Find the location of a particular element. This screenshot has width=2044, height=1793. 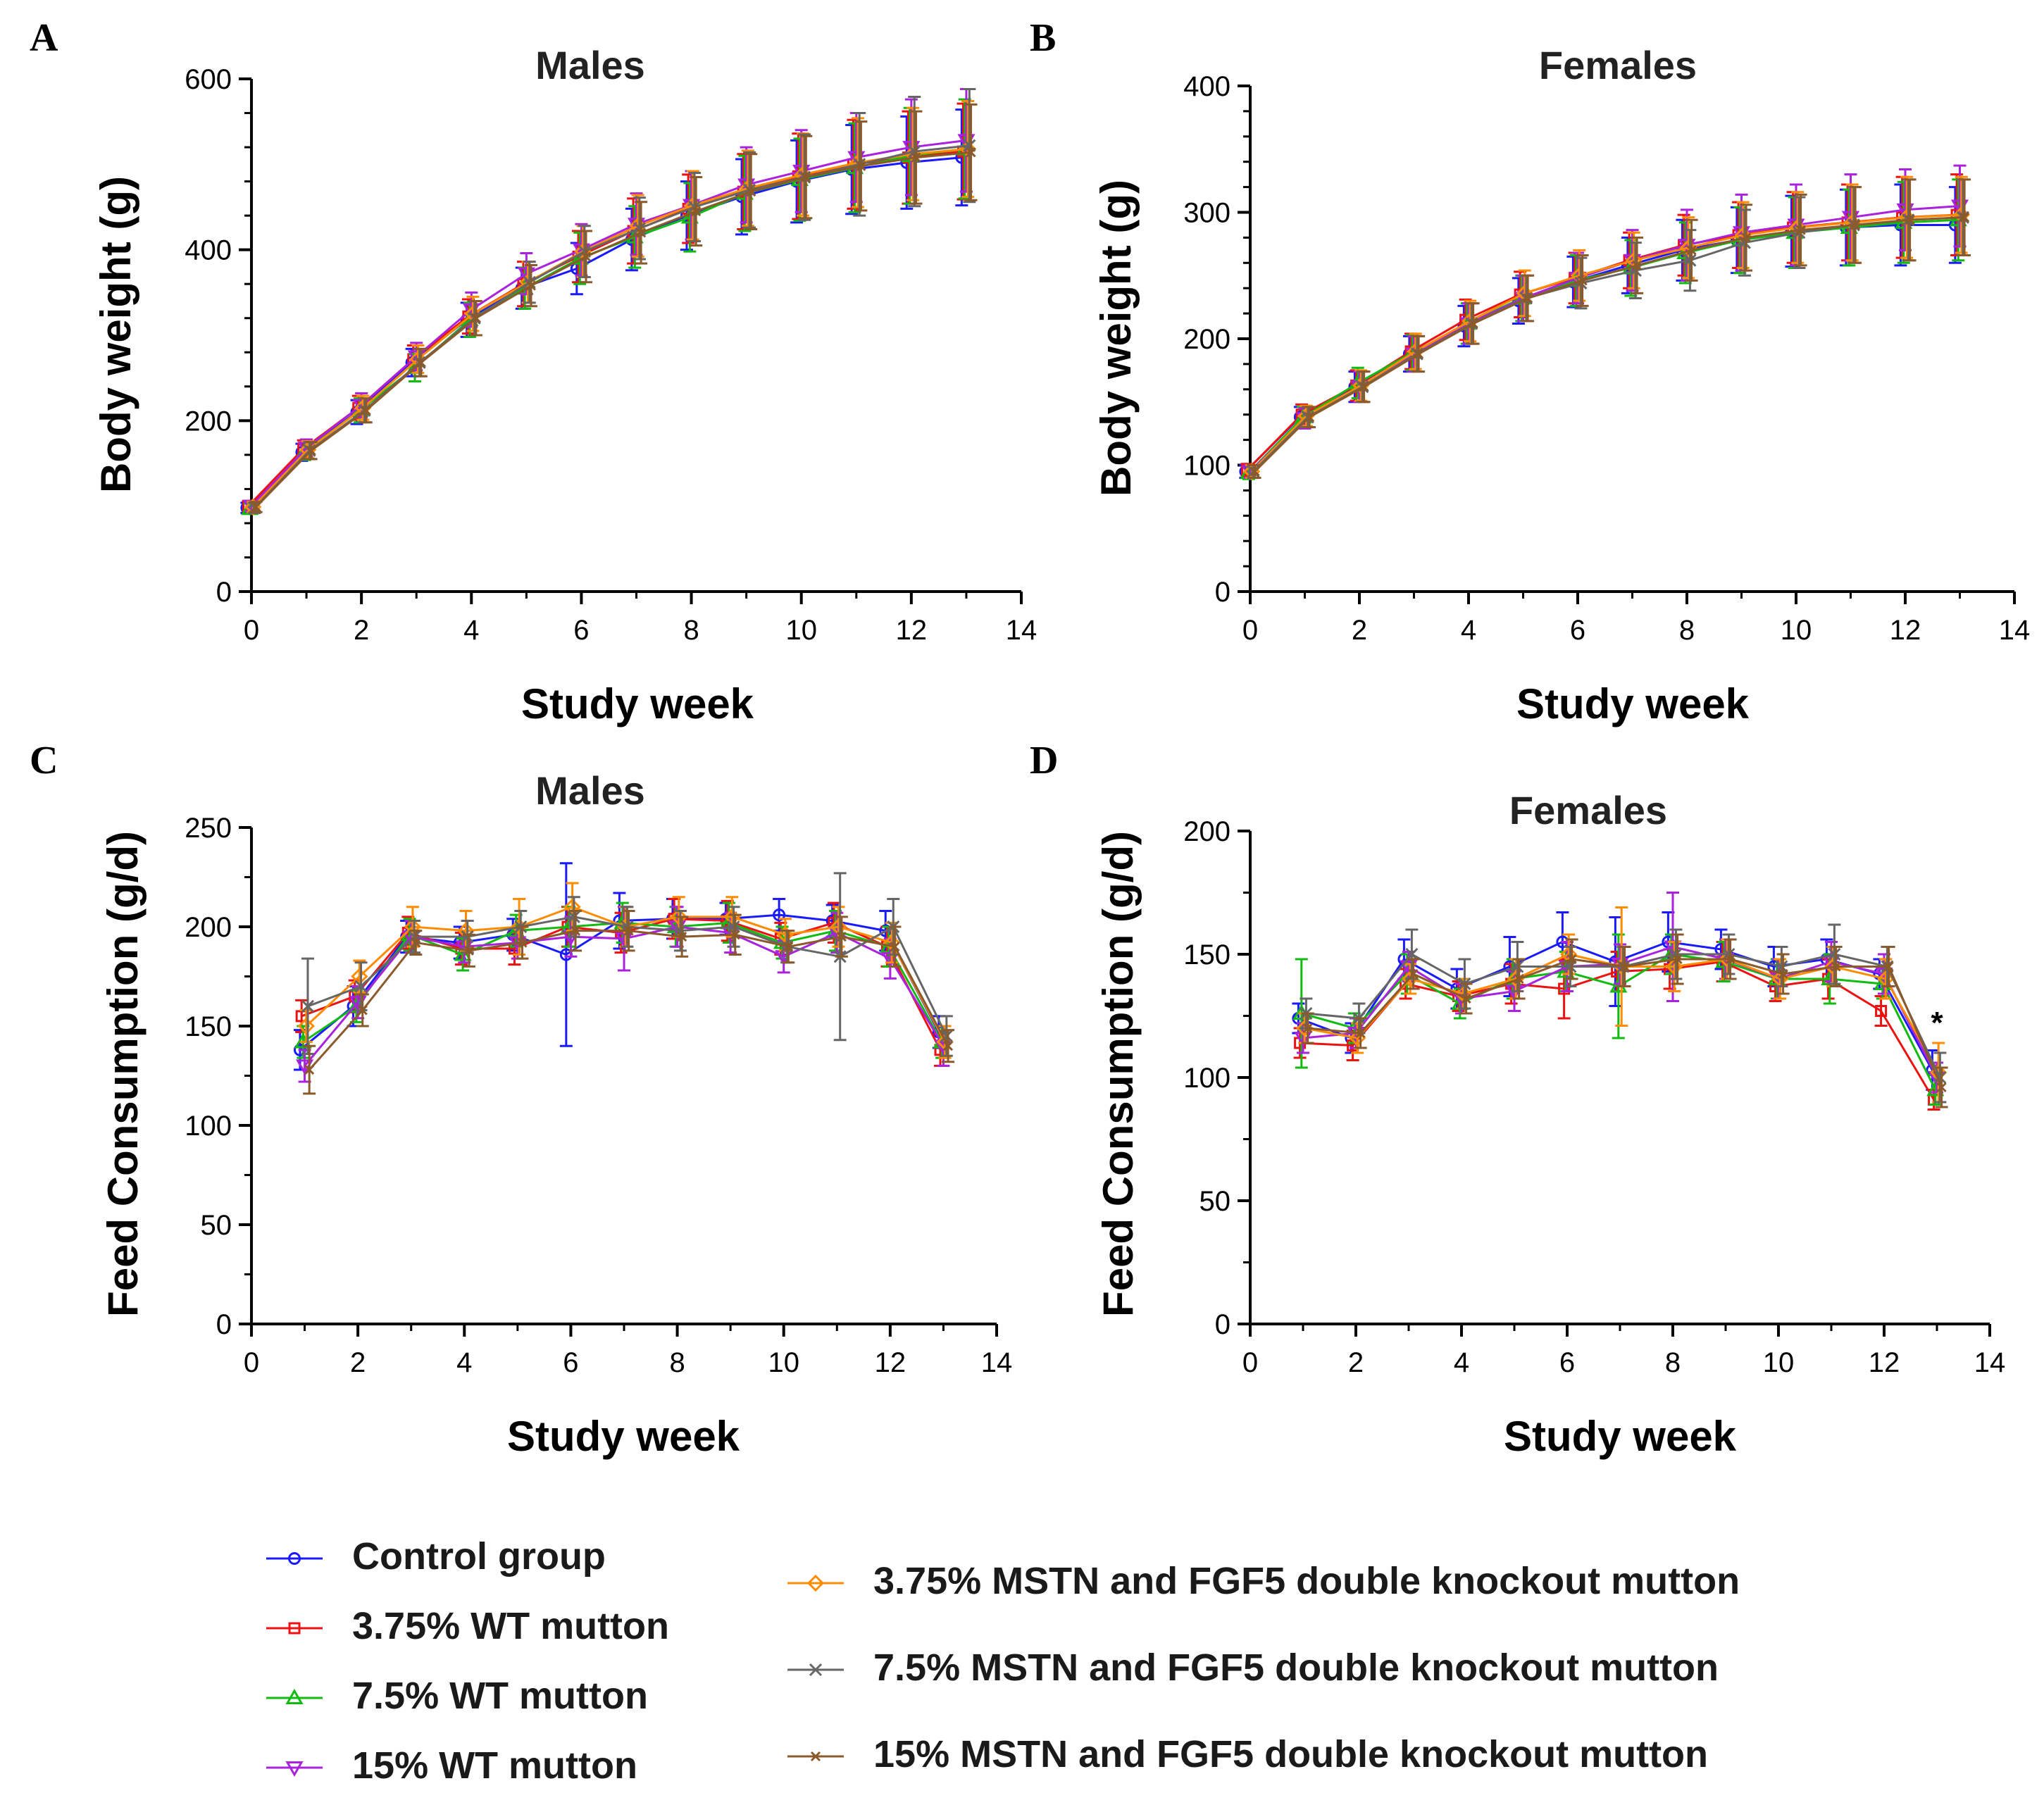

legend-marker-3-75pct-mstn-and-fgf5-double-knockout-mutton is located at coordinates (816, 1583).